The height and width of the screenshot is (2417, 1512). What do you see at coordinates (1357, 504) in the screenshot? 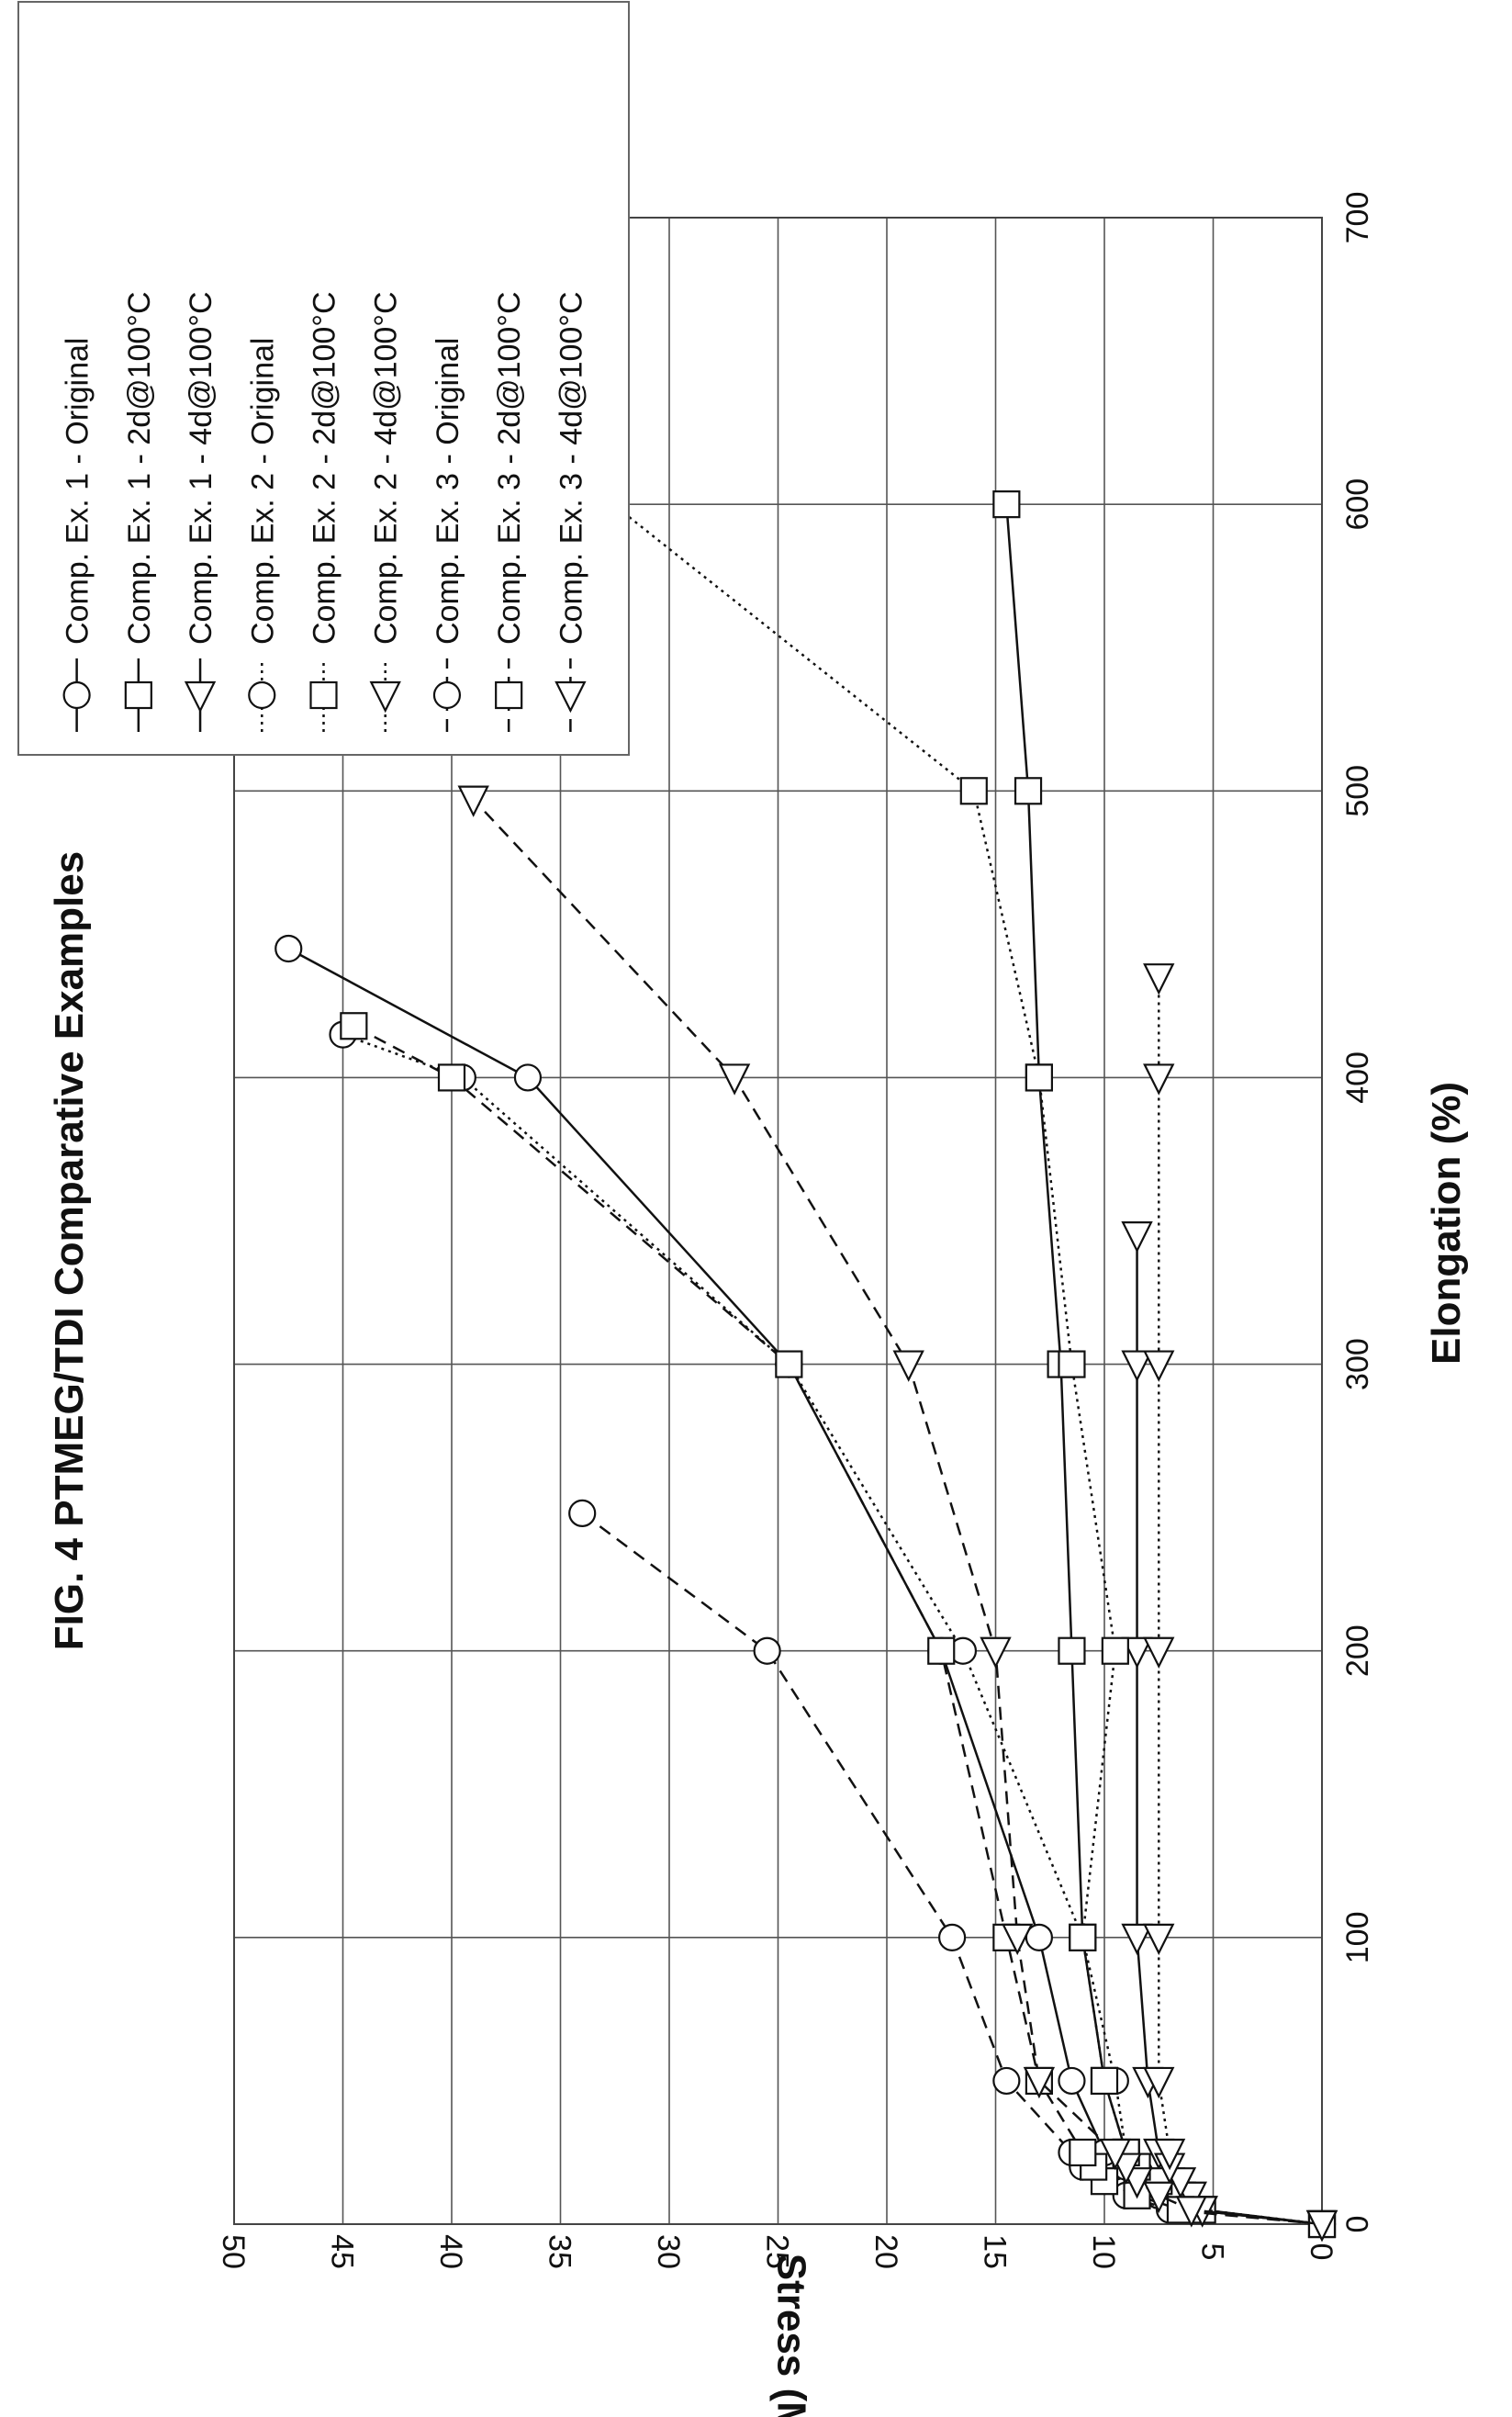
I see `x-tick-label: 600` at bounding box center [1357, 504].